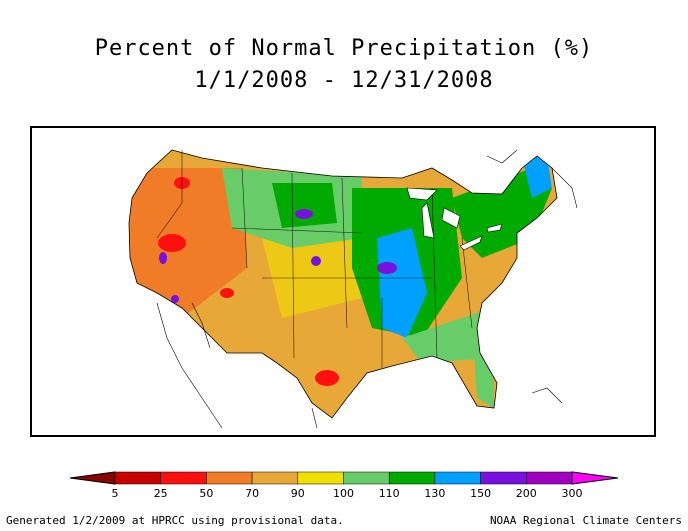  I want to click on map-date-range: 1/1/2008 - 12/31/2008, so click(344, 80).